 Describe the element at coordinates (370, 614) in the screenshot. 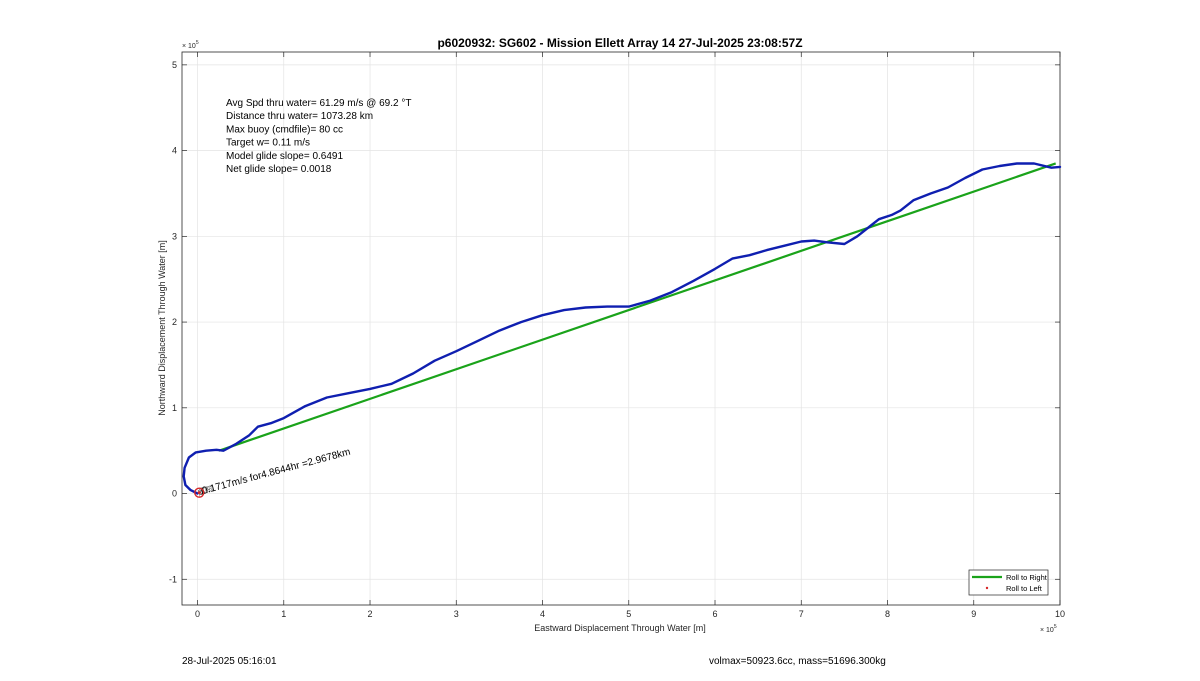

I see `x-tick-label-2: 2` at that location.